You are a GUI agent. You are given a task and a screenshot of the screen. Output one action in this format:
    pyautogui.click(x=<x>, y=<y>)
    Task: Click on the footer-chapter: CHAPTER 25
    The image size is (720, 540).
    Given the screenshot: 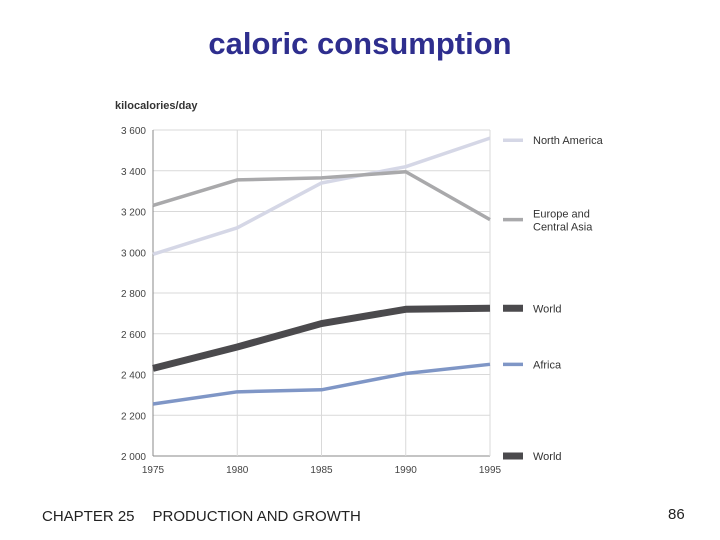 What is the action you would take?
    pyautogui.click(x=88, y=516)
    